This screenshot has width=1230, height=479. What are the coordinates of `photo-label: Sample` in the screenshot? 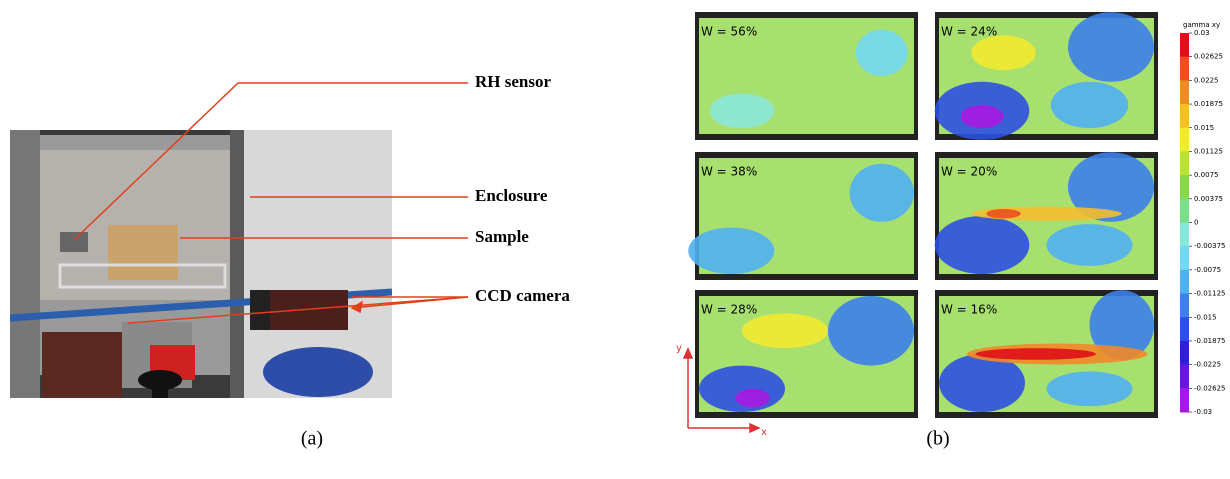 It's located at (502, 236).